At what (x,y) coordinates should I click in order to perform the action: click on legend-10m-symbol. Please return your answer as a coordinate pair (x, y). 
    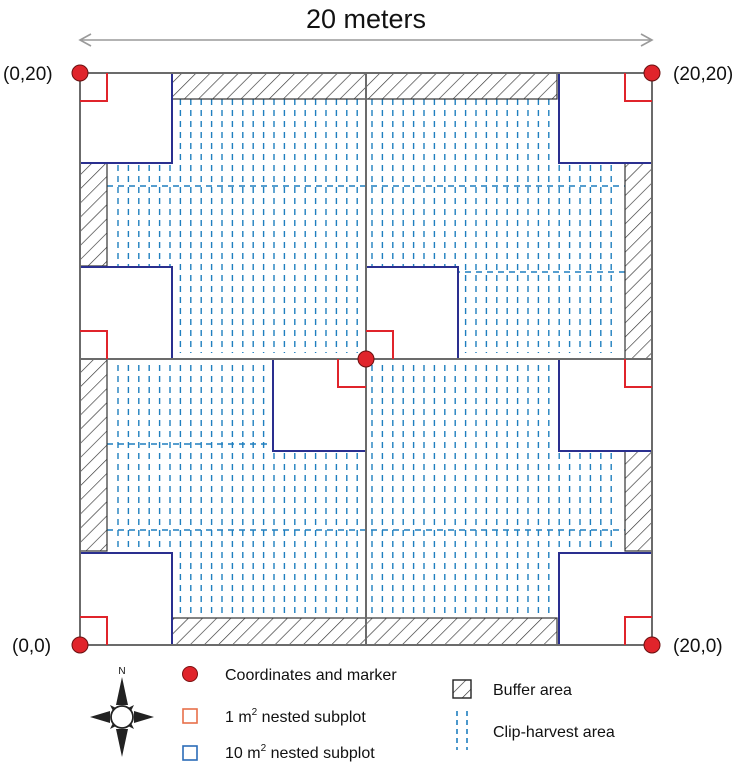
    Looking at the image, I should click on (190, 753).